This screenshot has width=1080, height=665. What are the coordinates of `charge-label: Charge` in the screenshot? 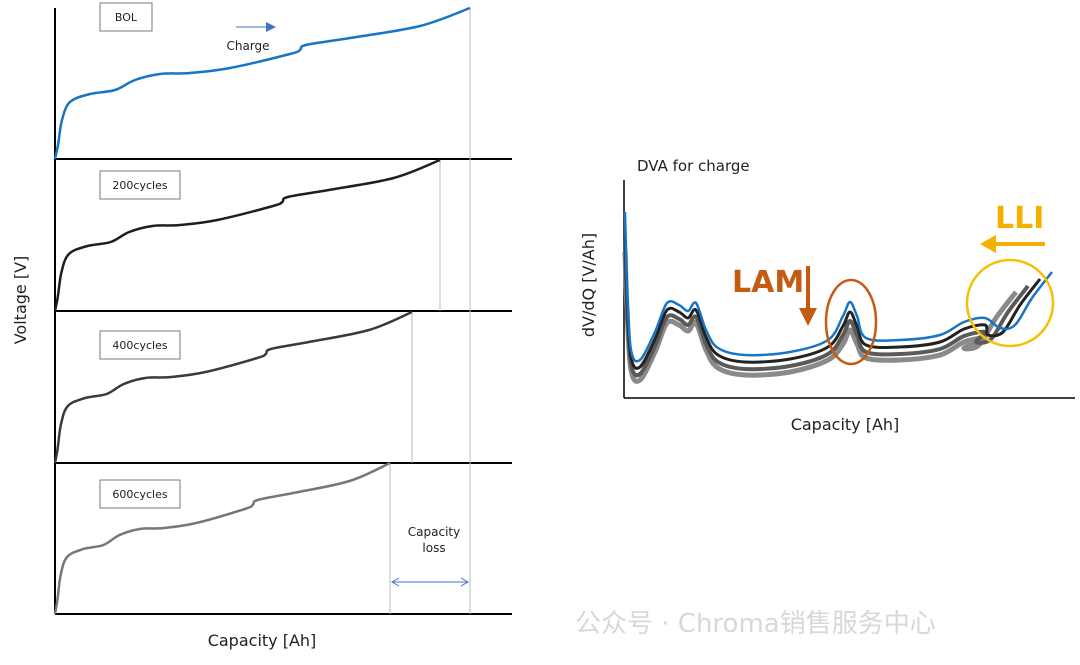 It's located at (247, 46).